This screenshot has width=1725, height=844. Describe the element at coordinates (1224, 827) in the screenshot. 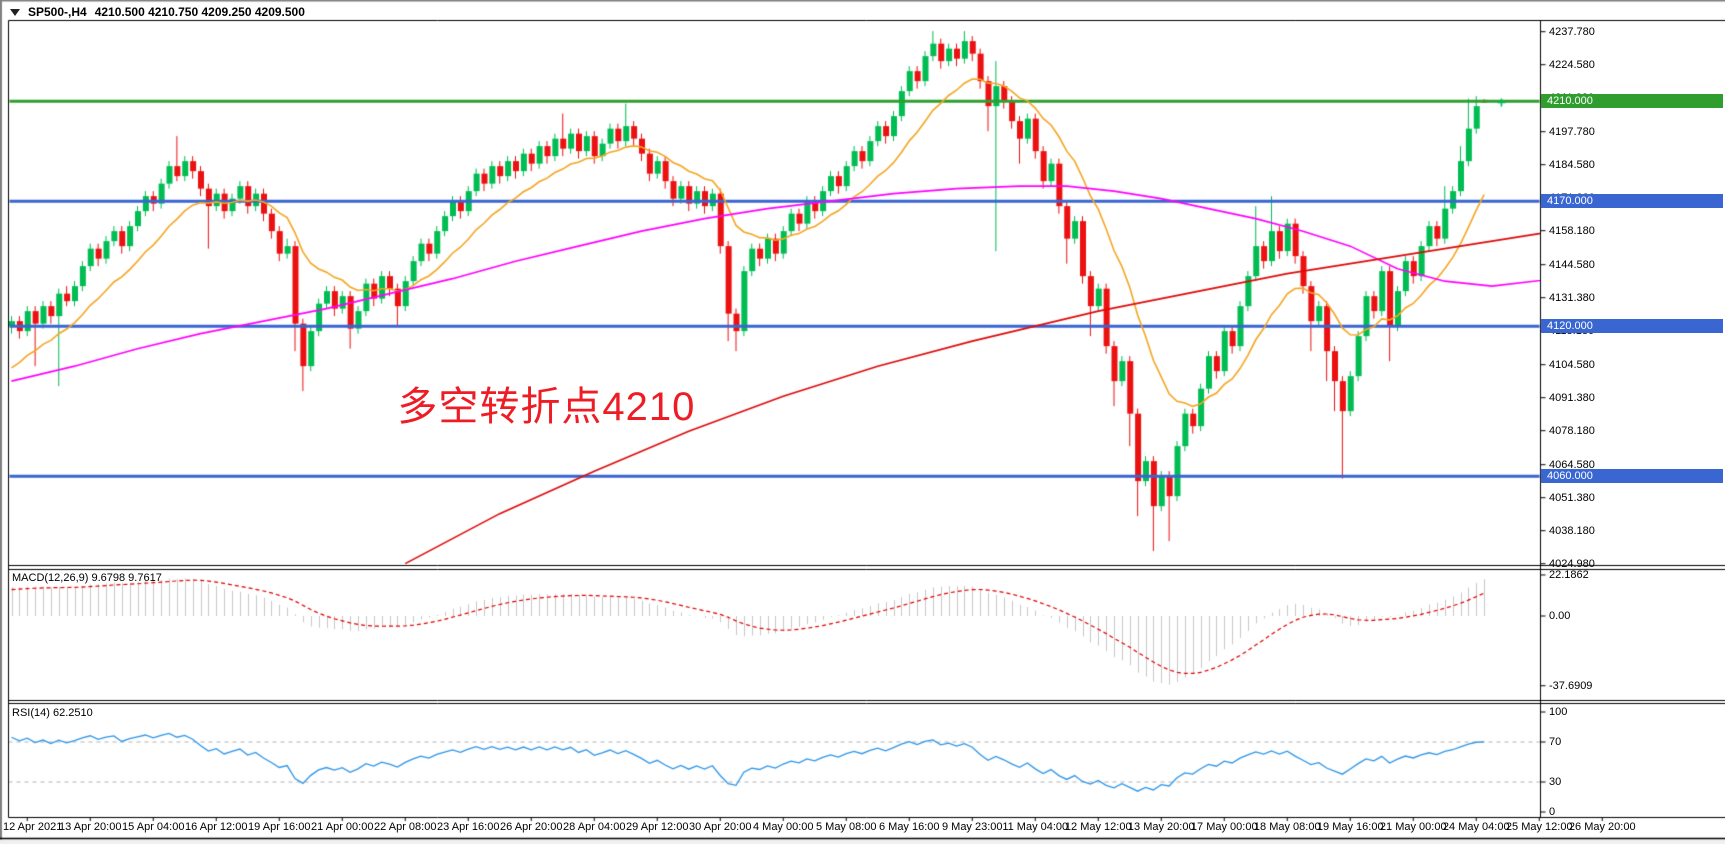

I see `date-label: 17 May 00:00` at that location.